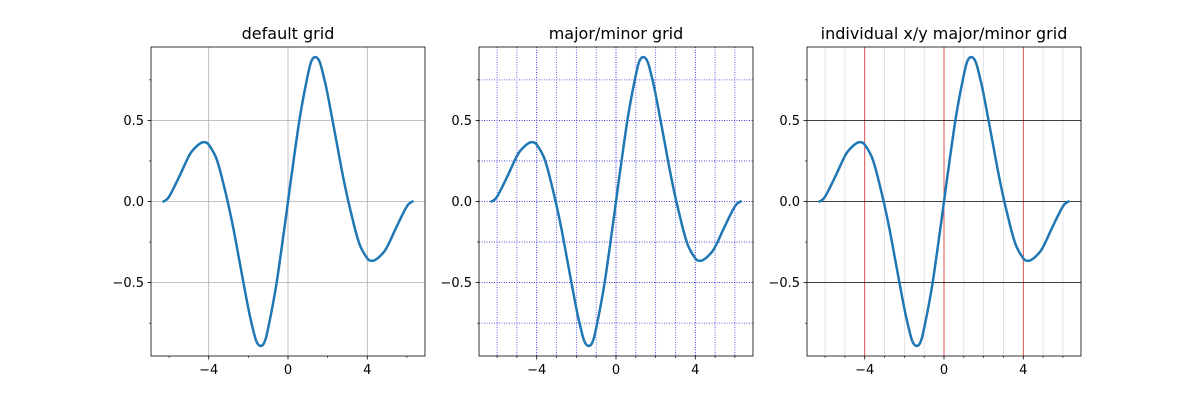 The image size is (1200, 400). What do you see at coordinates (944, 33) in the screenshot?
I see `chart-title: individual x/y major/minor grid` at bounding box center [944, 33].